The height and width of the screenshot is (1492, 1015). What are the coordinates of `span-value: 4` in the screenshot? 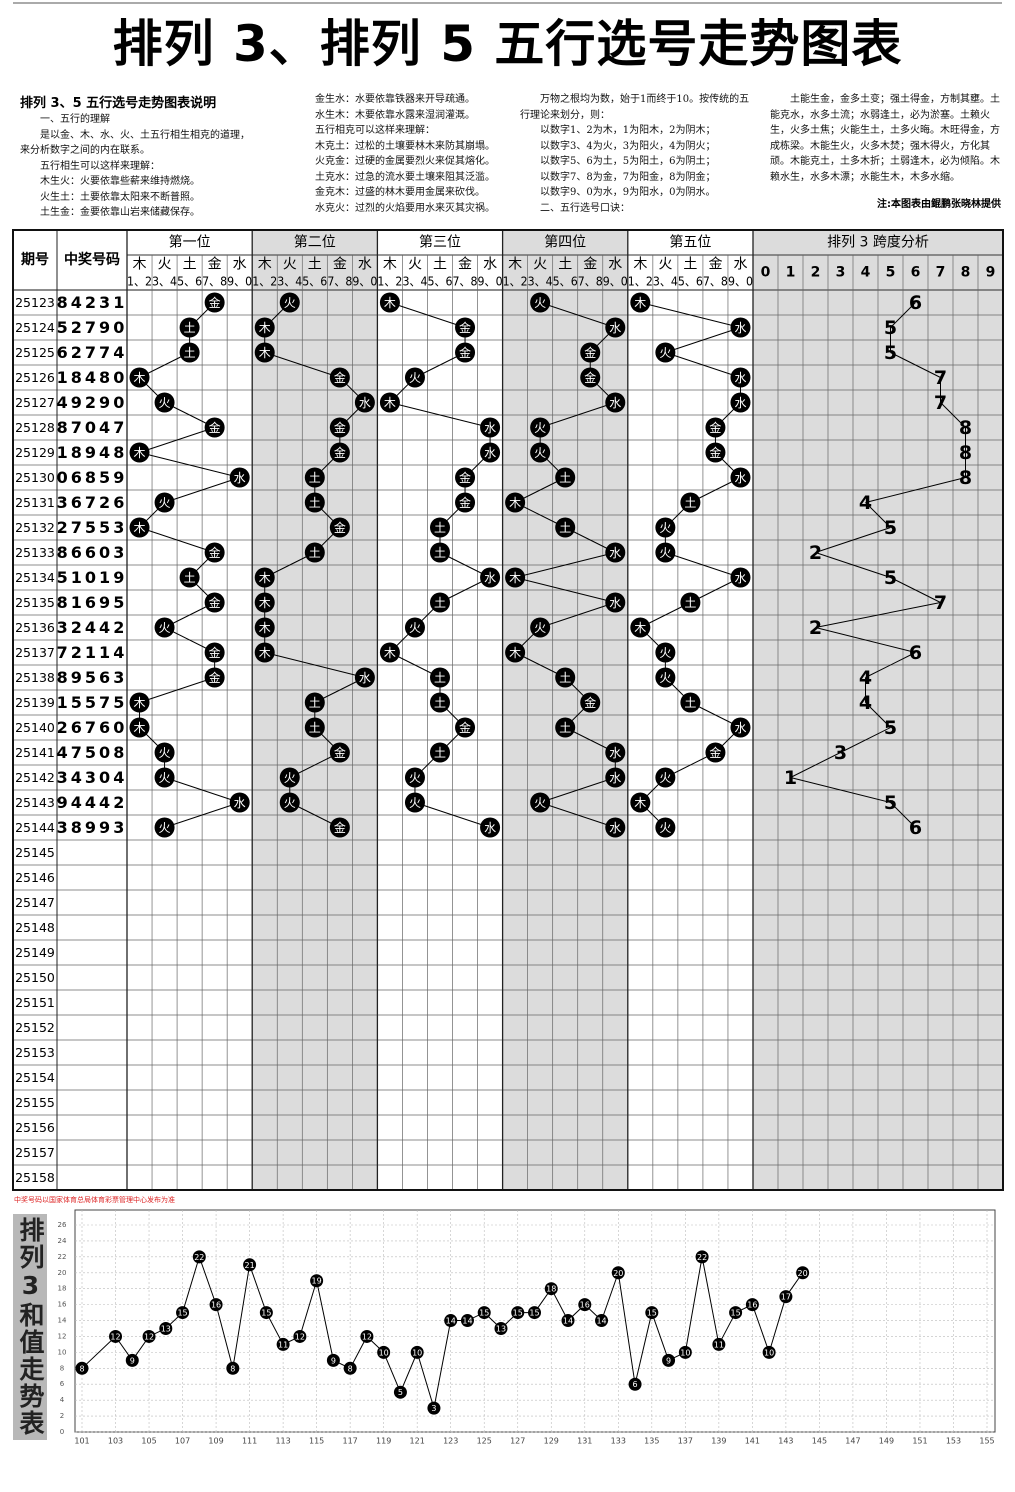 It's located at (865, 503).